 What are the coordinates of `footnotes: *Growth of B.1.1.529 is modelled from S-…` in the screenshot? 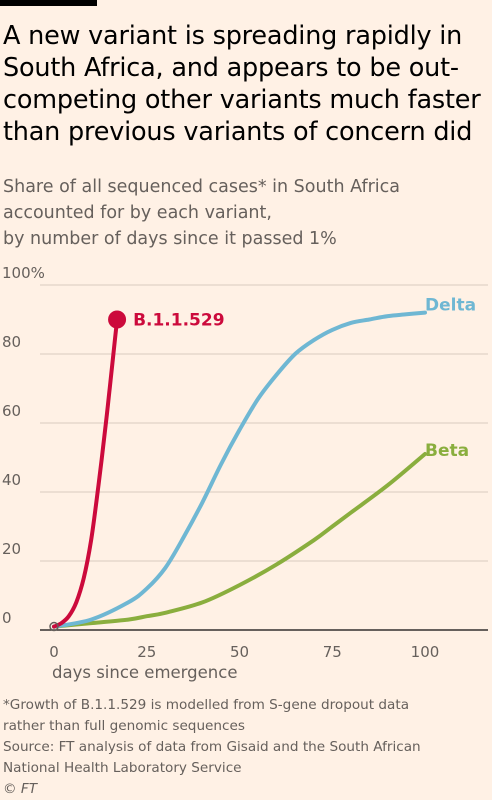 It's located at (246, 747).